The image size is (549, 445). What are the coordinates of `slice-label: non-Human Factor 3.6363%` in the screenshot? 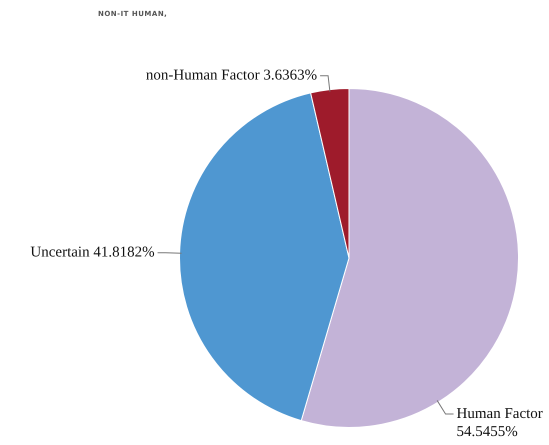 It's located at (232, 76).